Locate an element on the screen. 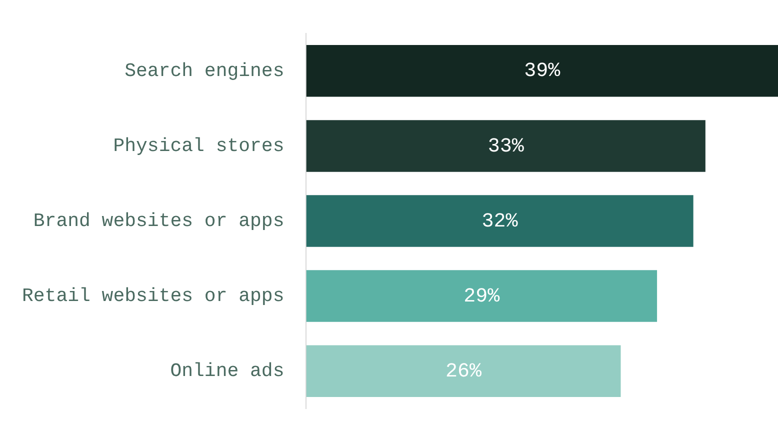 The width and height of the screenshot is (778, 442). data-label: 33% is located at coordinates (506, 146).